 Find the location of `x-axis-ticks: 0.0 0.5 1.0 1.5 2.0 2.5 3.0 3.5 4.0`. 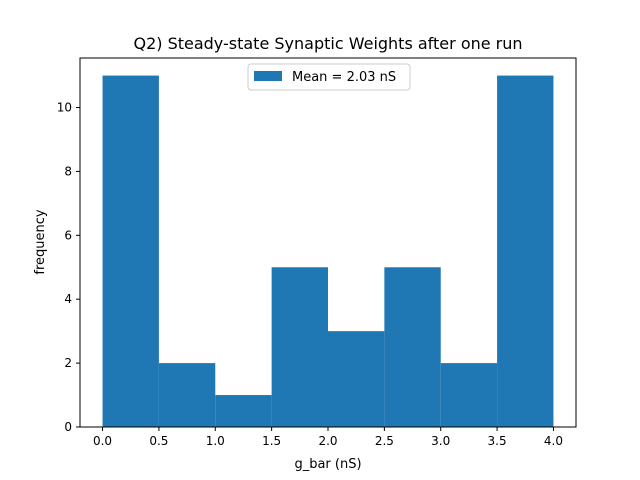

x-axis-ticks: 0.0 0.5 1.0 1.5 2.0 2.5 3.0 3.5 4.0 is located at coordinates (328, 437).